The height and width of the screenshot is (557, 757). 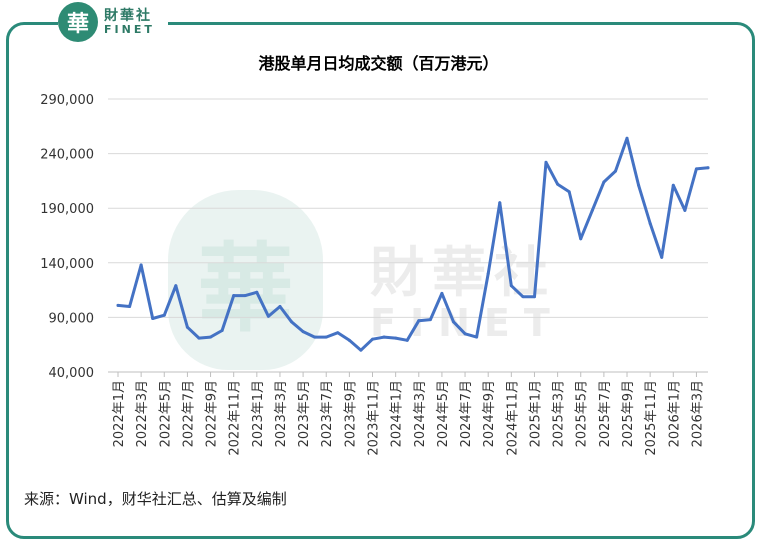 I want to click on finet-logo: 華 財華社 FINET, so click(x=113, y=22).